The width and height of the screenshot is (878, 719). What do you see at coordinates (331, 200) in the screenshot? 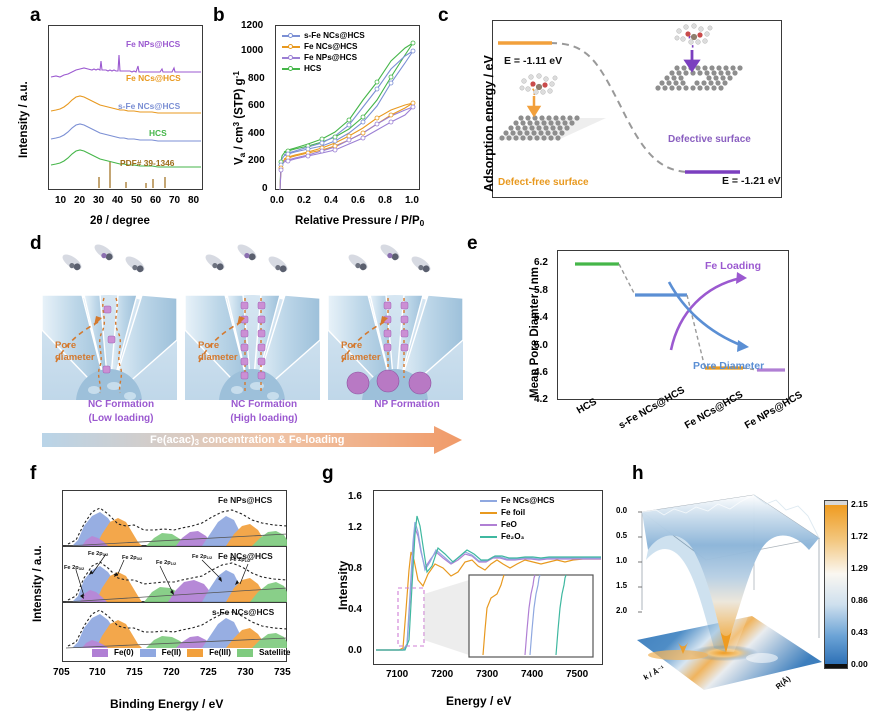
I see `panel-b-xtick-2: 0.4` at bounding box center [331, 200].